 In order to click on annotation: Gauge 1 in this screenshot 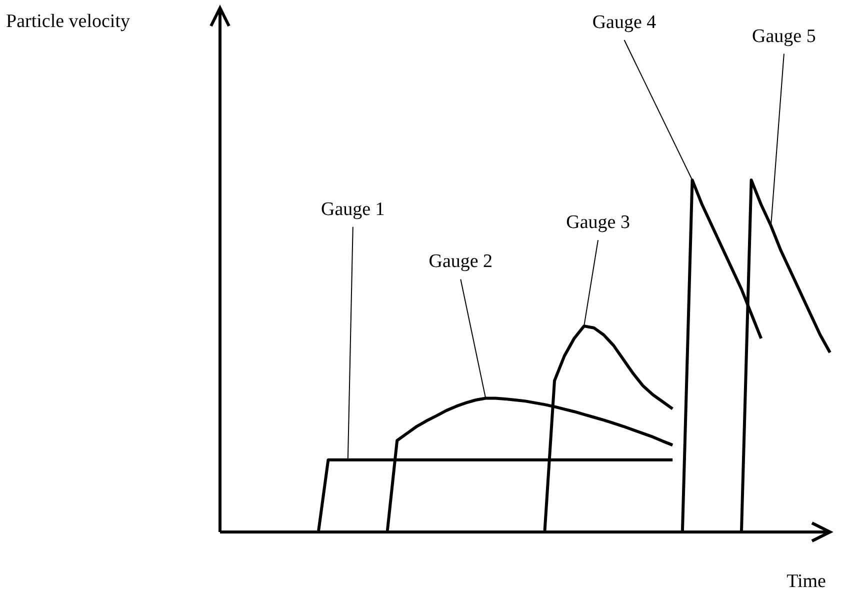, I will do `click(352, 209)`.